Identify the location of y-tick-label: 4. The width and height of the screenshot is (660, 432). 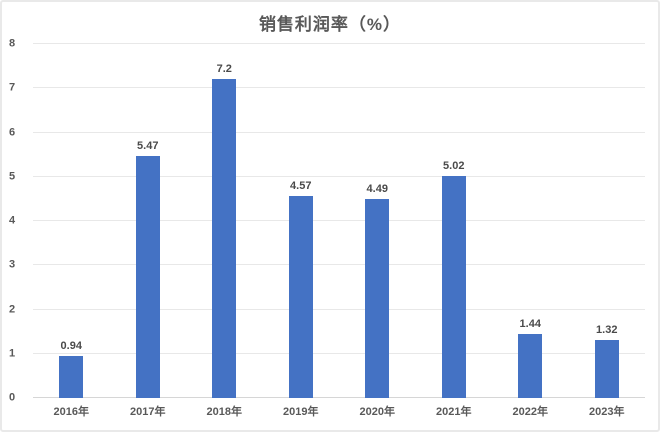
(12, 220).